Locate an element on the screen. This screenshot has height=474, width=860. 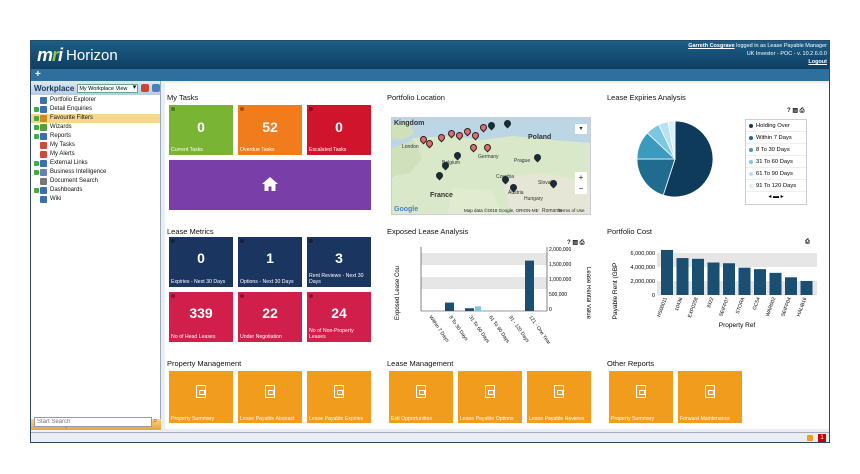
workplace-view-select: My Workplace View is located at coordinates (108, 88).